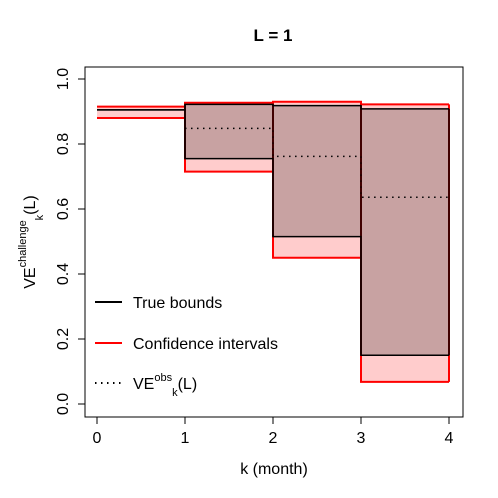 The image size is (498, 498). I want to click on chart-title: L = 1, so click(273, 35).